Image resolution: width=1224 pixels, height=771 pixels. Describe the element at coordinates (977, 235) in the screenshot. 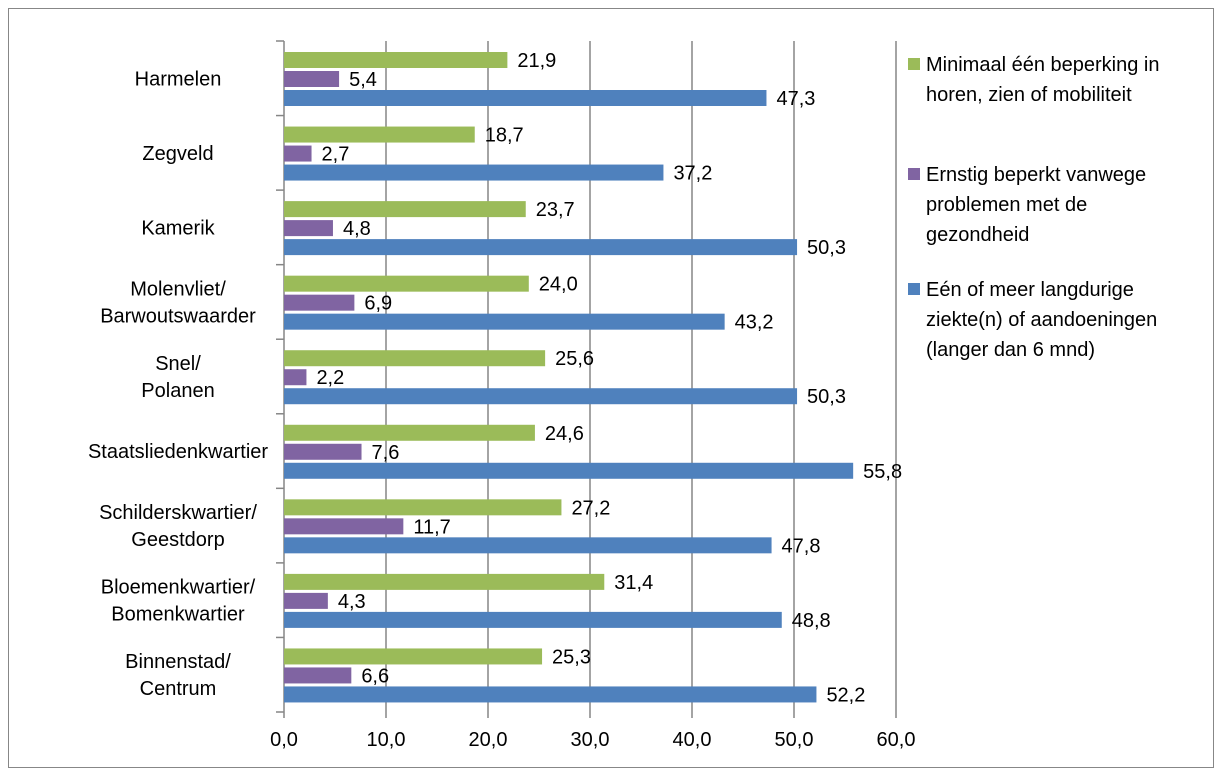

I see `legend-label-line: gezondheid` at that location.